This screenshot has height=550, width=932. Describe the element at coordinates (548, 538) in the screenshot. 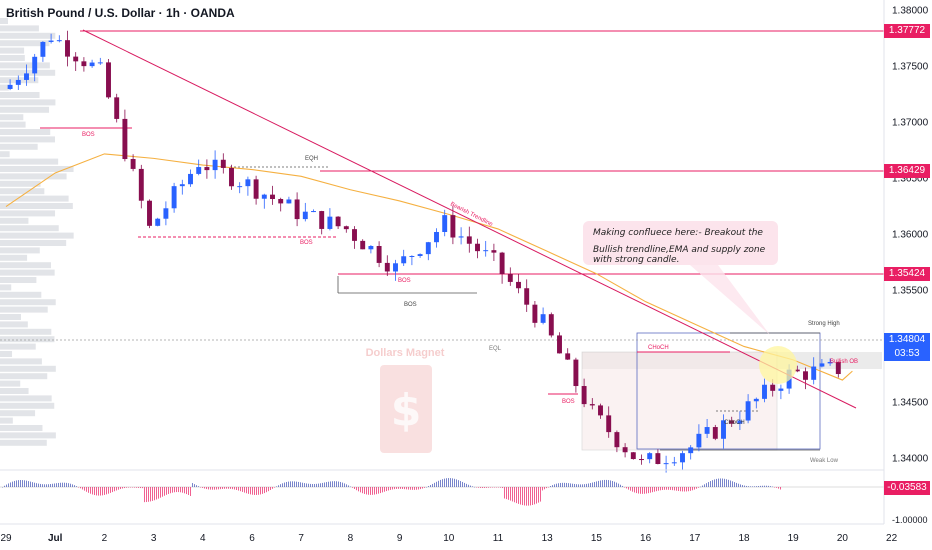

I see `x-tick-label: 13` at that location.